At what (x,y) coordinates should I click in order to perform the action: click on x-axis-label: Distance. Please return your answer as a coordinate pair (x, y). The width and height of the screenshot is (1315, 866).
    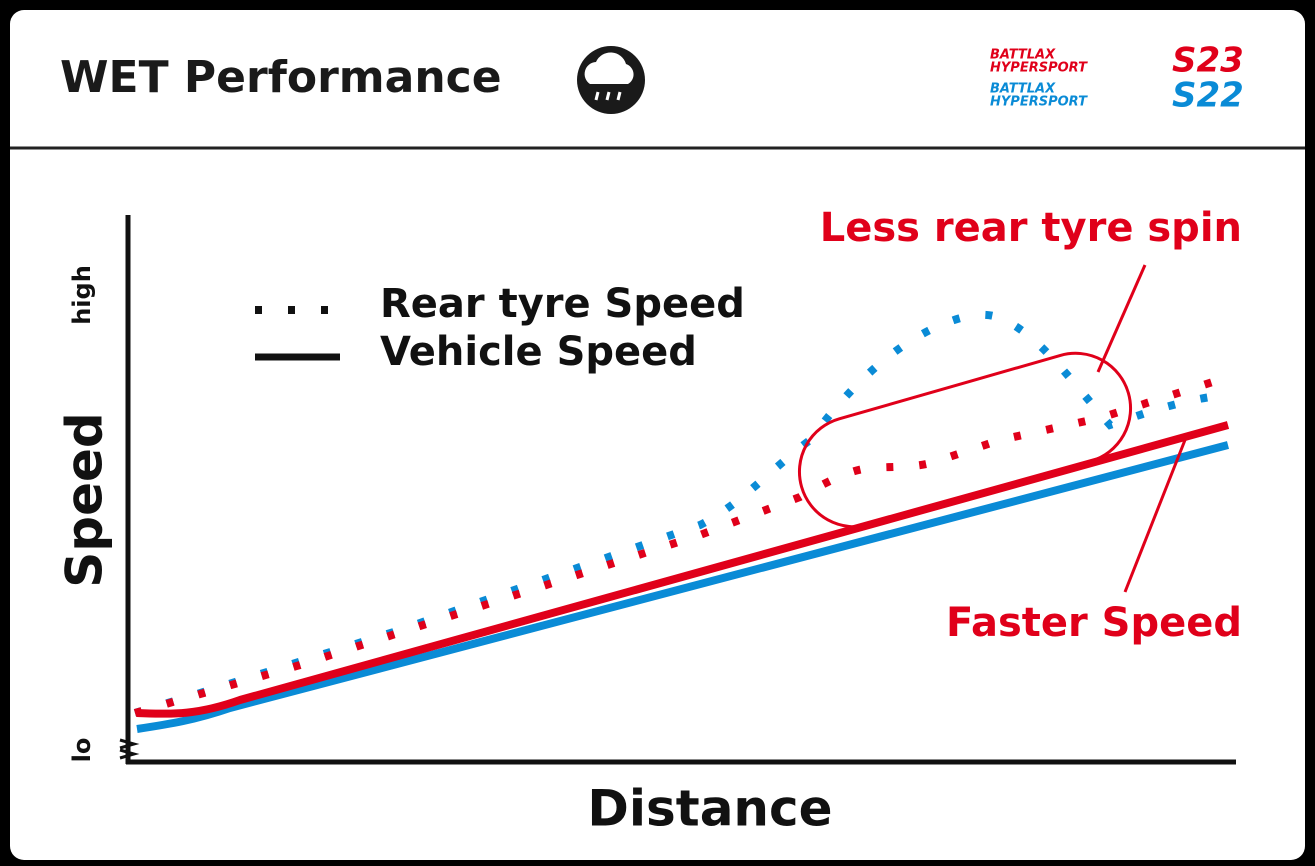
    Looking at the image, I should click on (709, 809).